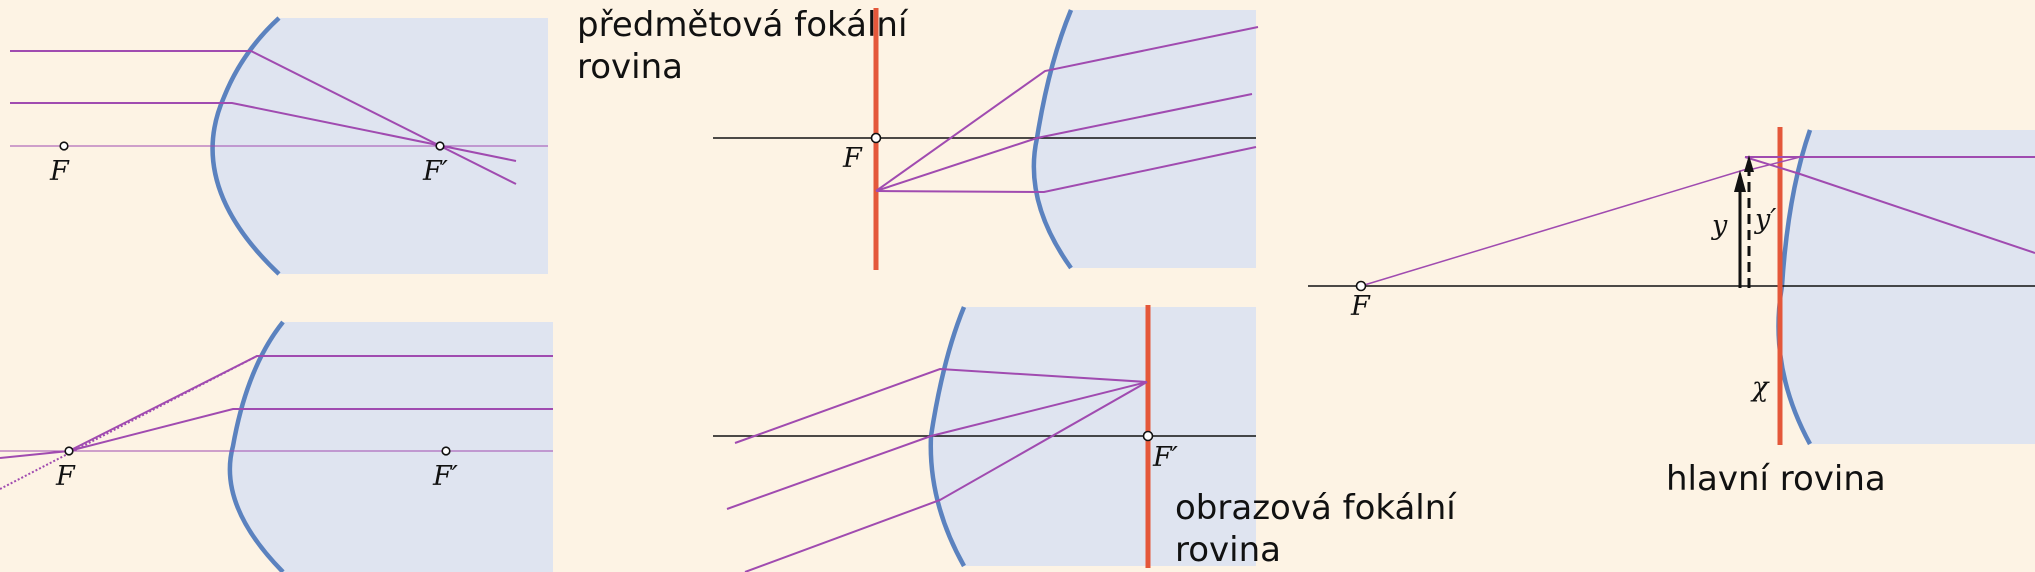 This screenshot has height=572, width=2035. I want to click on panel-object-focal-plane, so click(986, 139).